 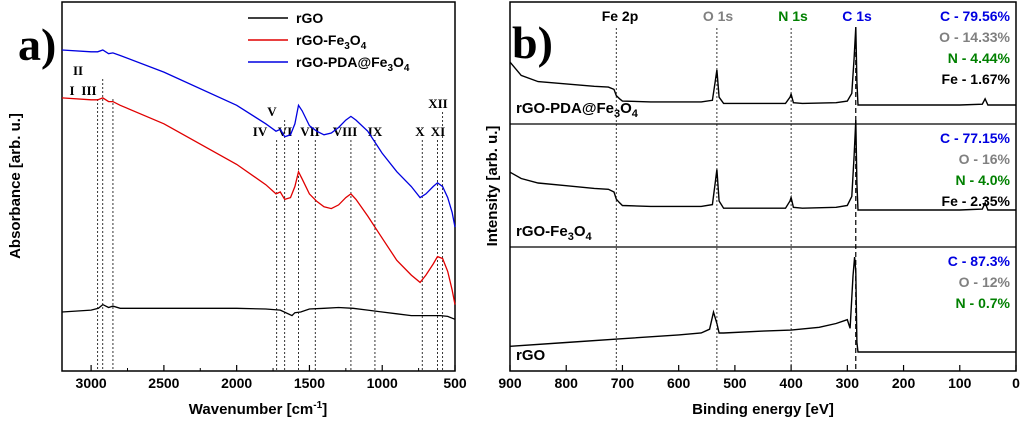 What do you see at coordinates (679, 383) in the screenshot?
I see `tick-label: 600` at bounding box center [679, 383].